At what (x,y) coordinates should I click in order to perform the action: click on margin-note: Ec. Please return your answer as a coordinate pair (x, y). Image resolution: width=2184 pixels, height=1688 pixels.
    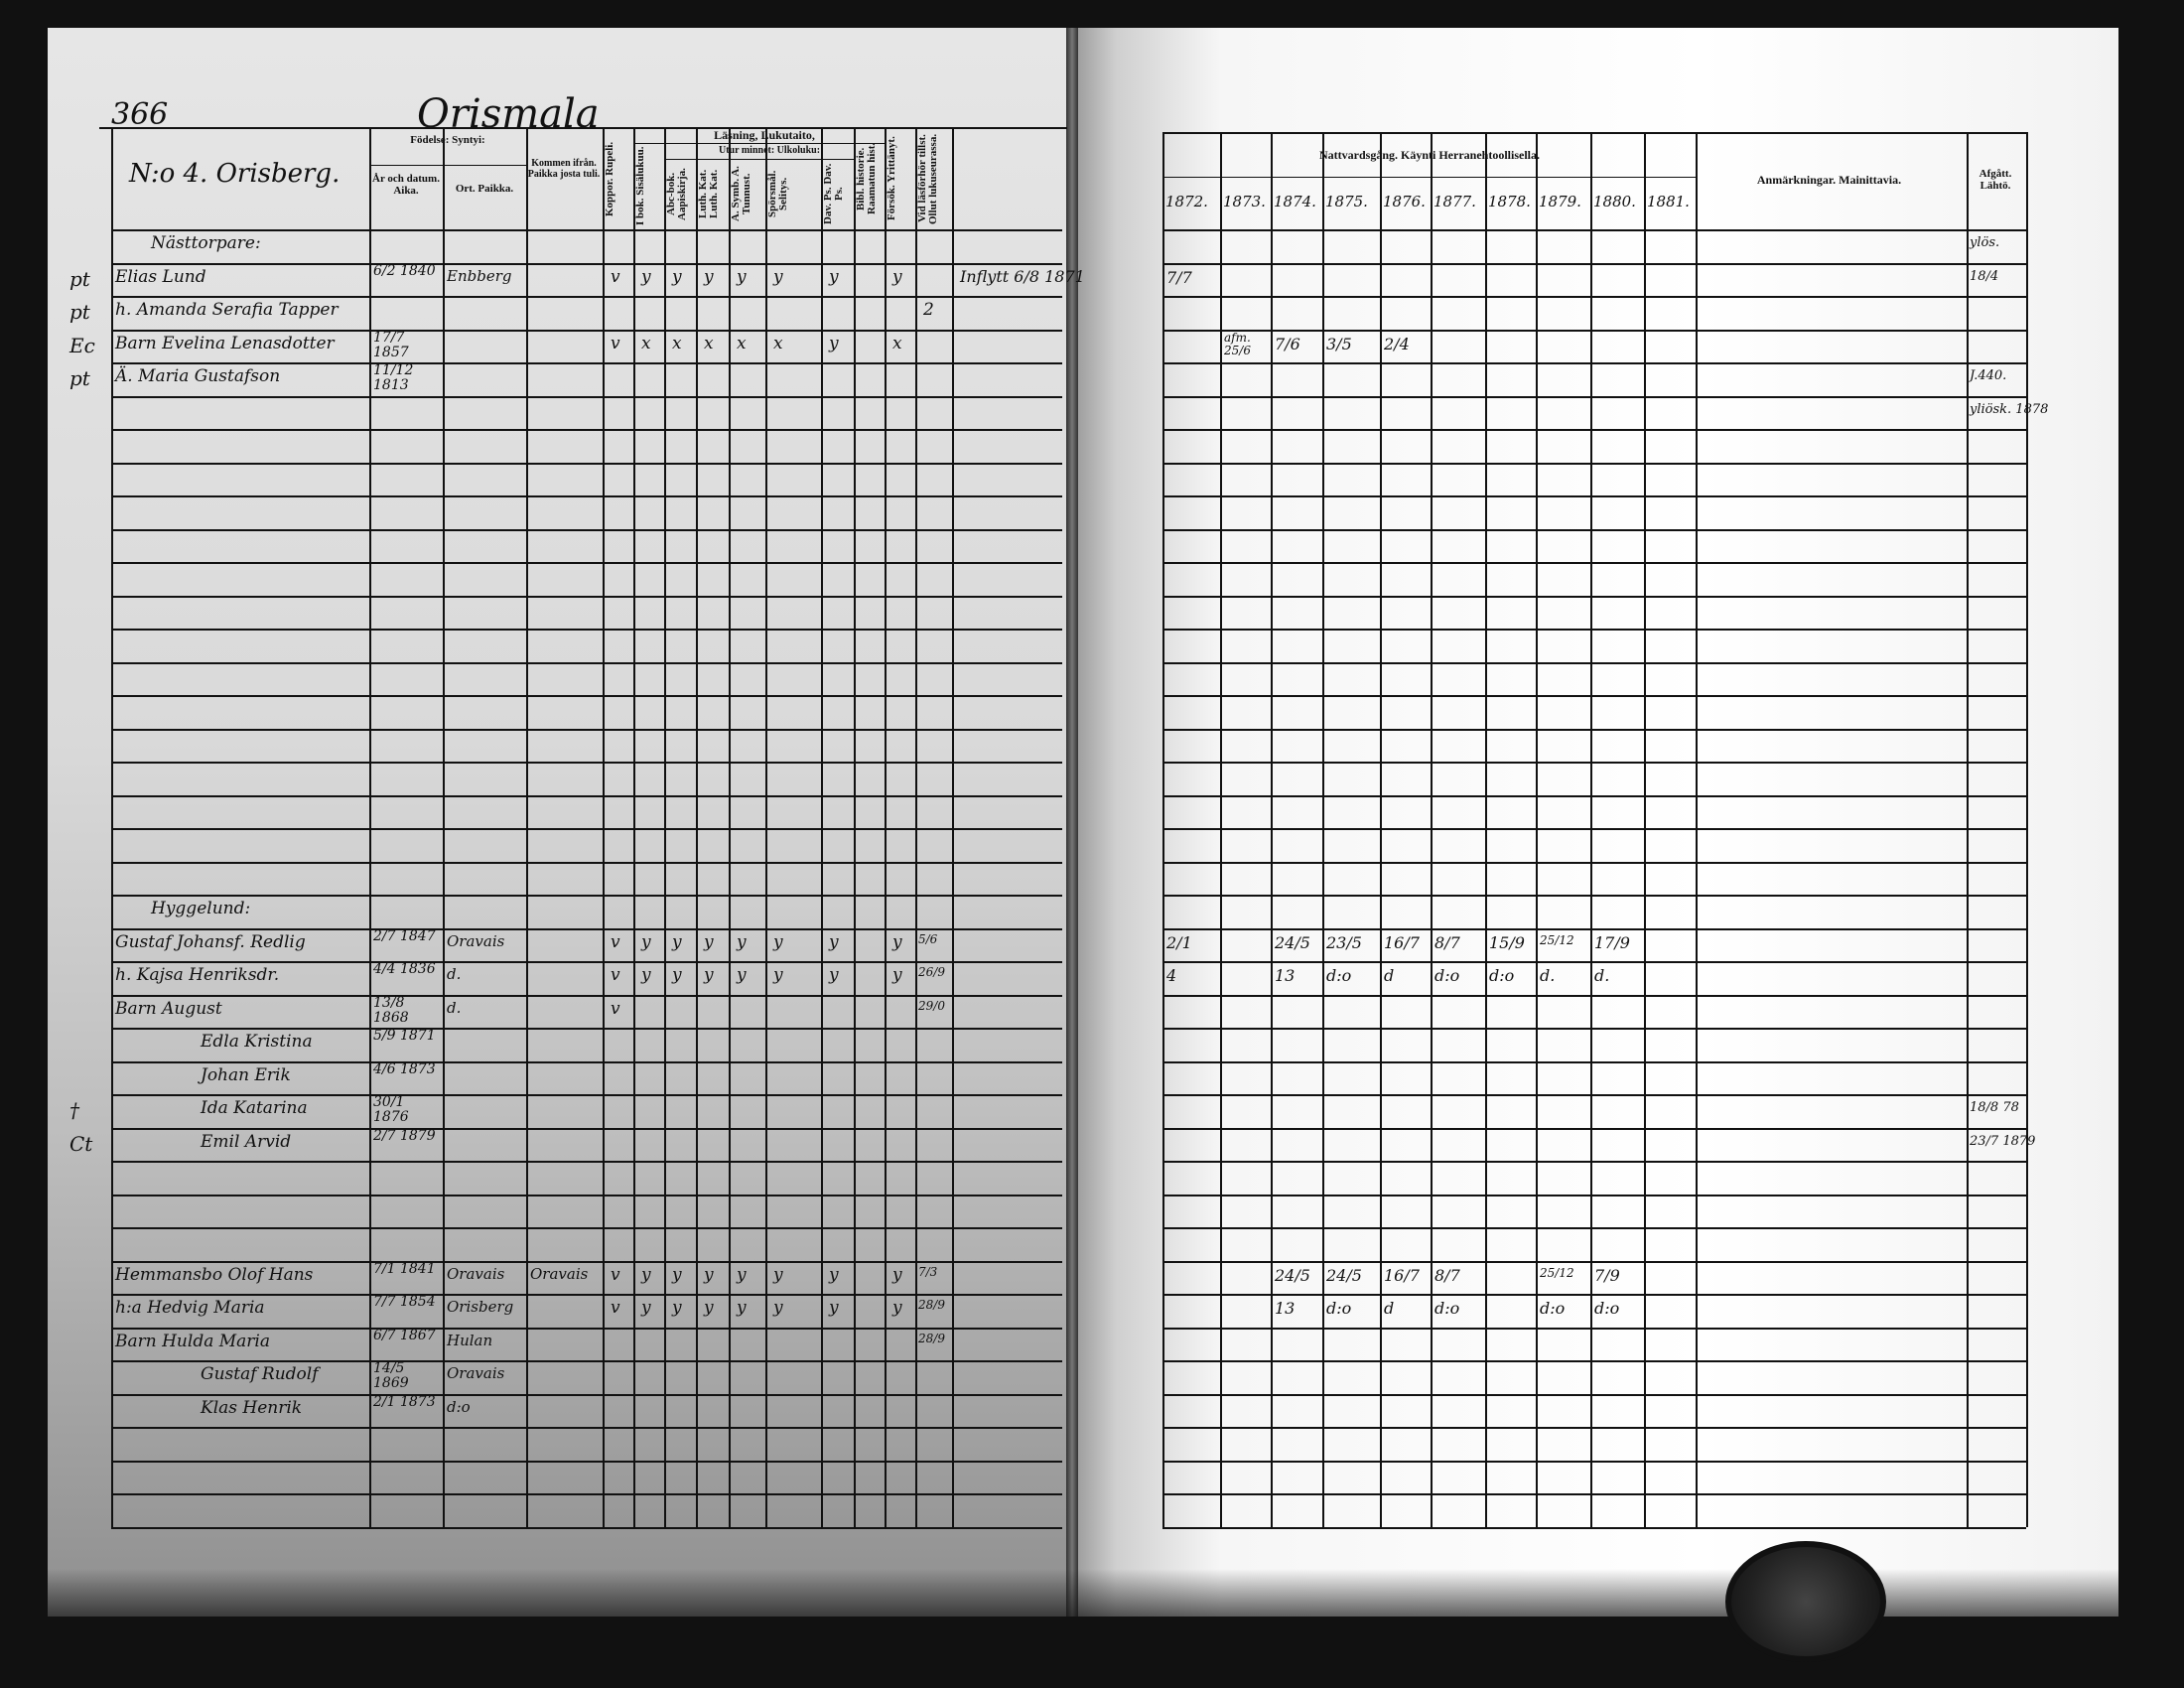
    Looking at the image, I should click on (82, 345).